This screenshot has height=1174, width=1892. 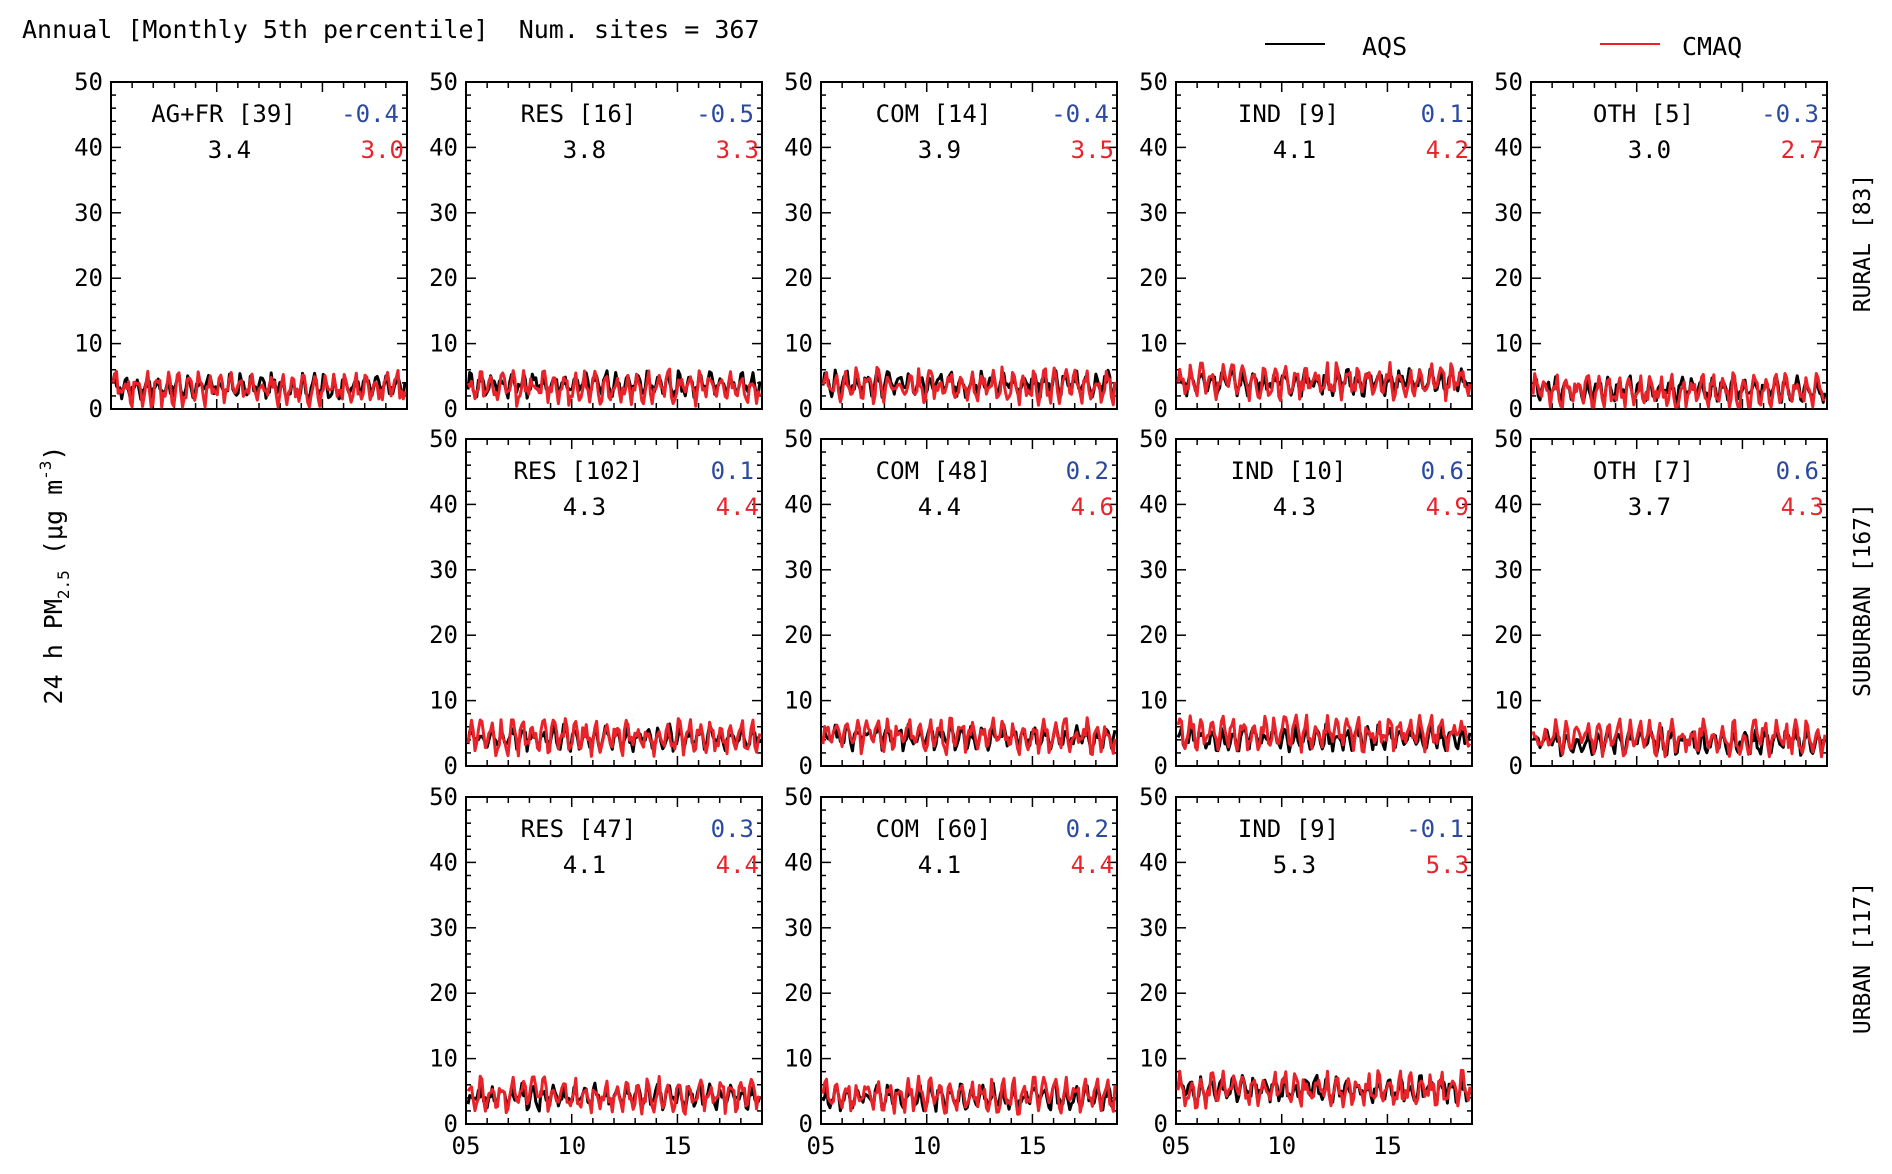 I want to click on panel-title: OTH [7], so click(x=1643, y=471).